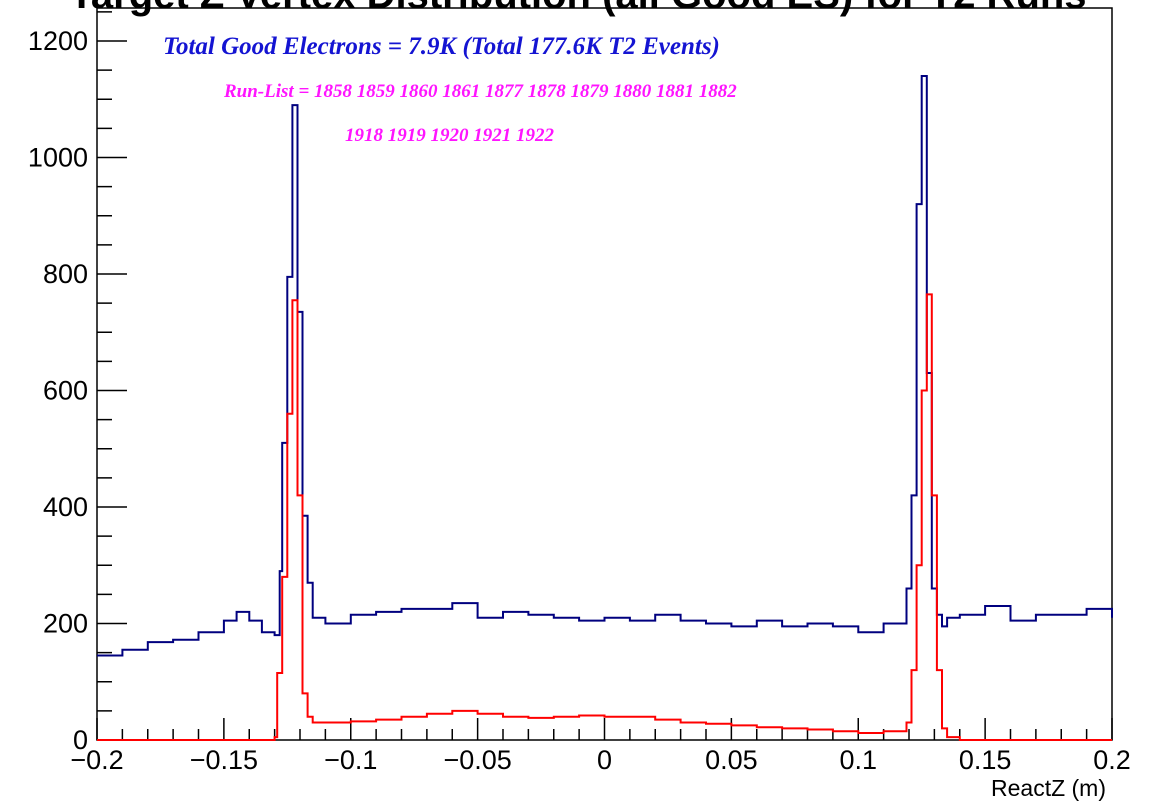 The width and height of the screenshot is (1157, 804). I want to click on x-axis: −0.2 −0.15 −0.1 −0.05 0 0.05 0.1 0.15 0.2, so click(600, 746).